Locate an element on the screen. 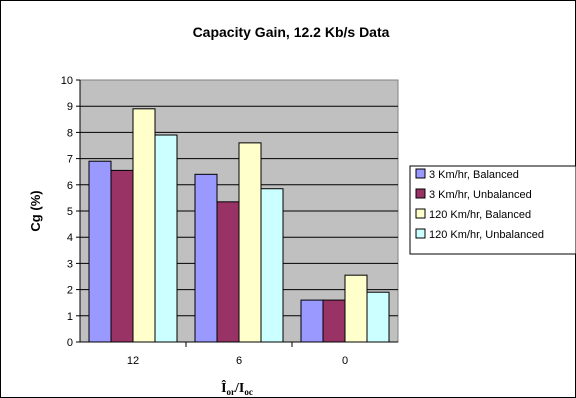 This screenshot has width=576, height=398. legend-box is located at coordinates (492, 210).